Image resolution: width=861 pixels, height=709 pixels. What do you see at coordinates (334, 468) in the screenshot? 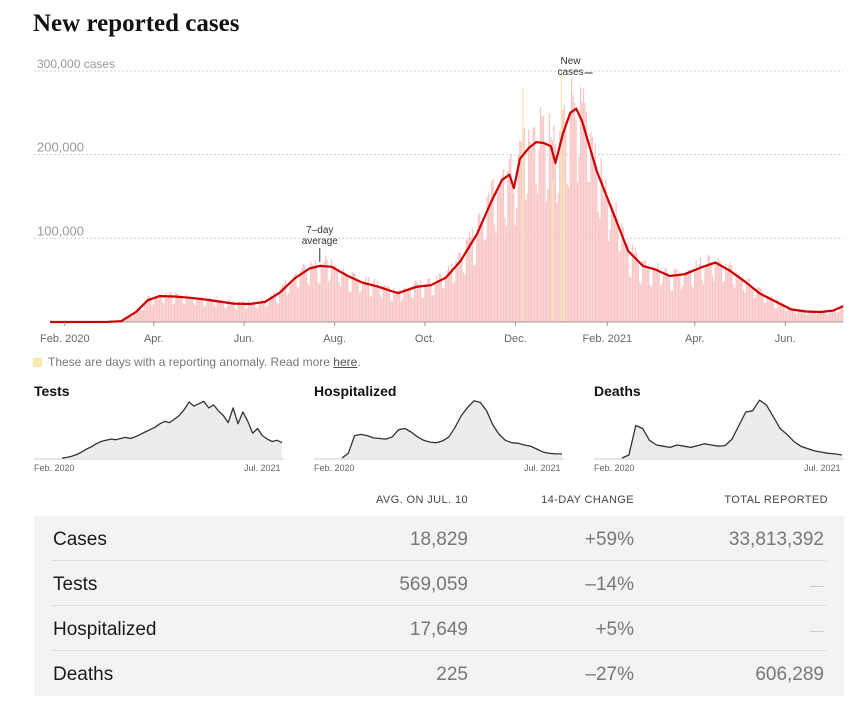
I see `hospitalized-x-start: Feb. 2020` at bounding box center [334, 468].